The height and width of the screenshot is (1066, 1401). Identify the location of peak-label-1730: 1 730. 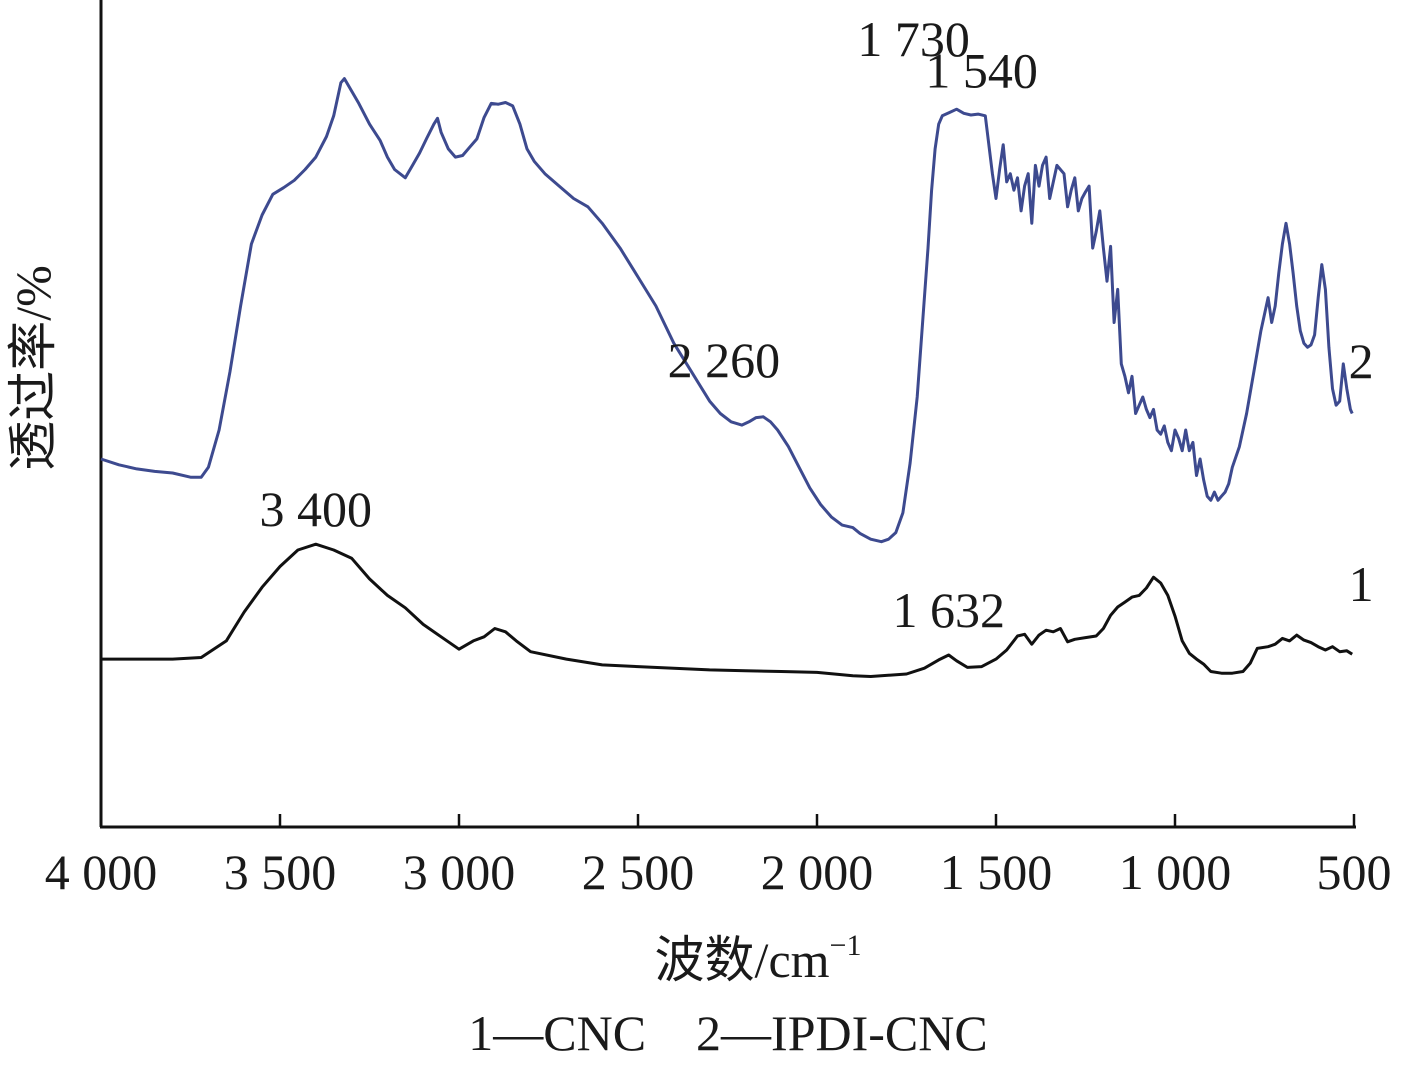
(913, 39).